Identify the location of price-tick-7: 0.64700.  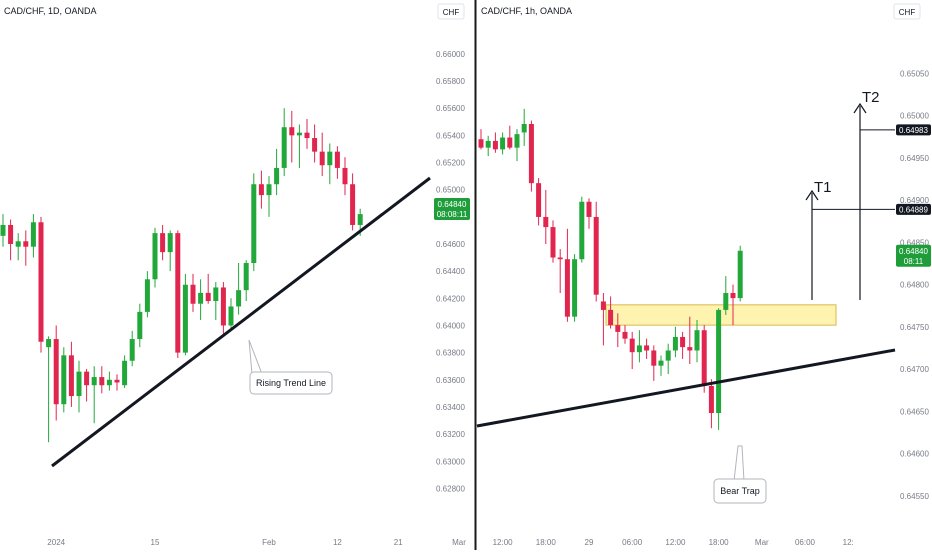
(914, 369).